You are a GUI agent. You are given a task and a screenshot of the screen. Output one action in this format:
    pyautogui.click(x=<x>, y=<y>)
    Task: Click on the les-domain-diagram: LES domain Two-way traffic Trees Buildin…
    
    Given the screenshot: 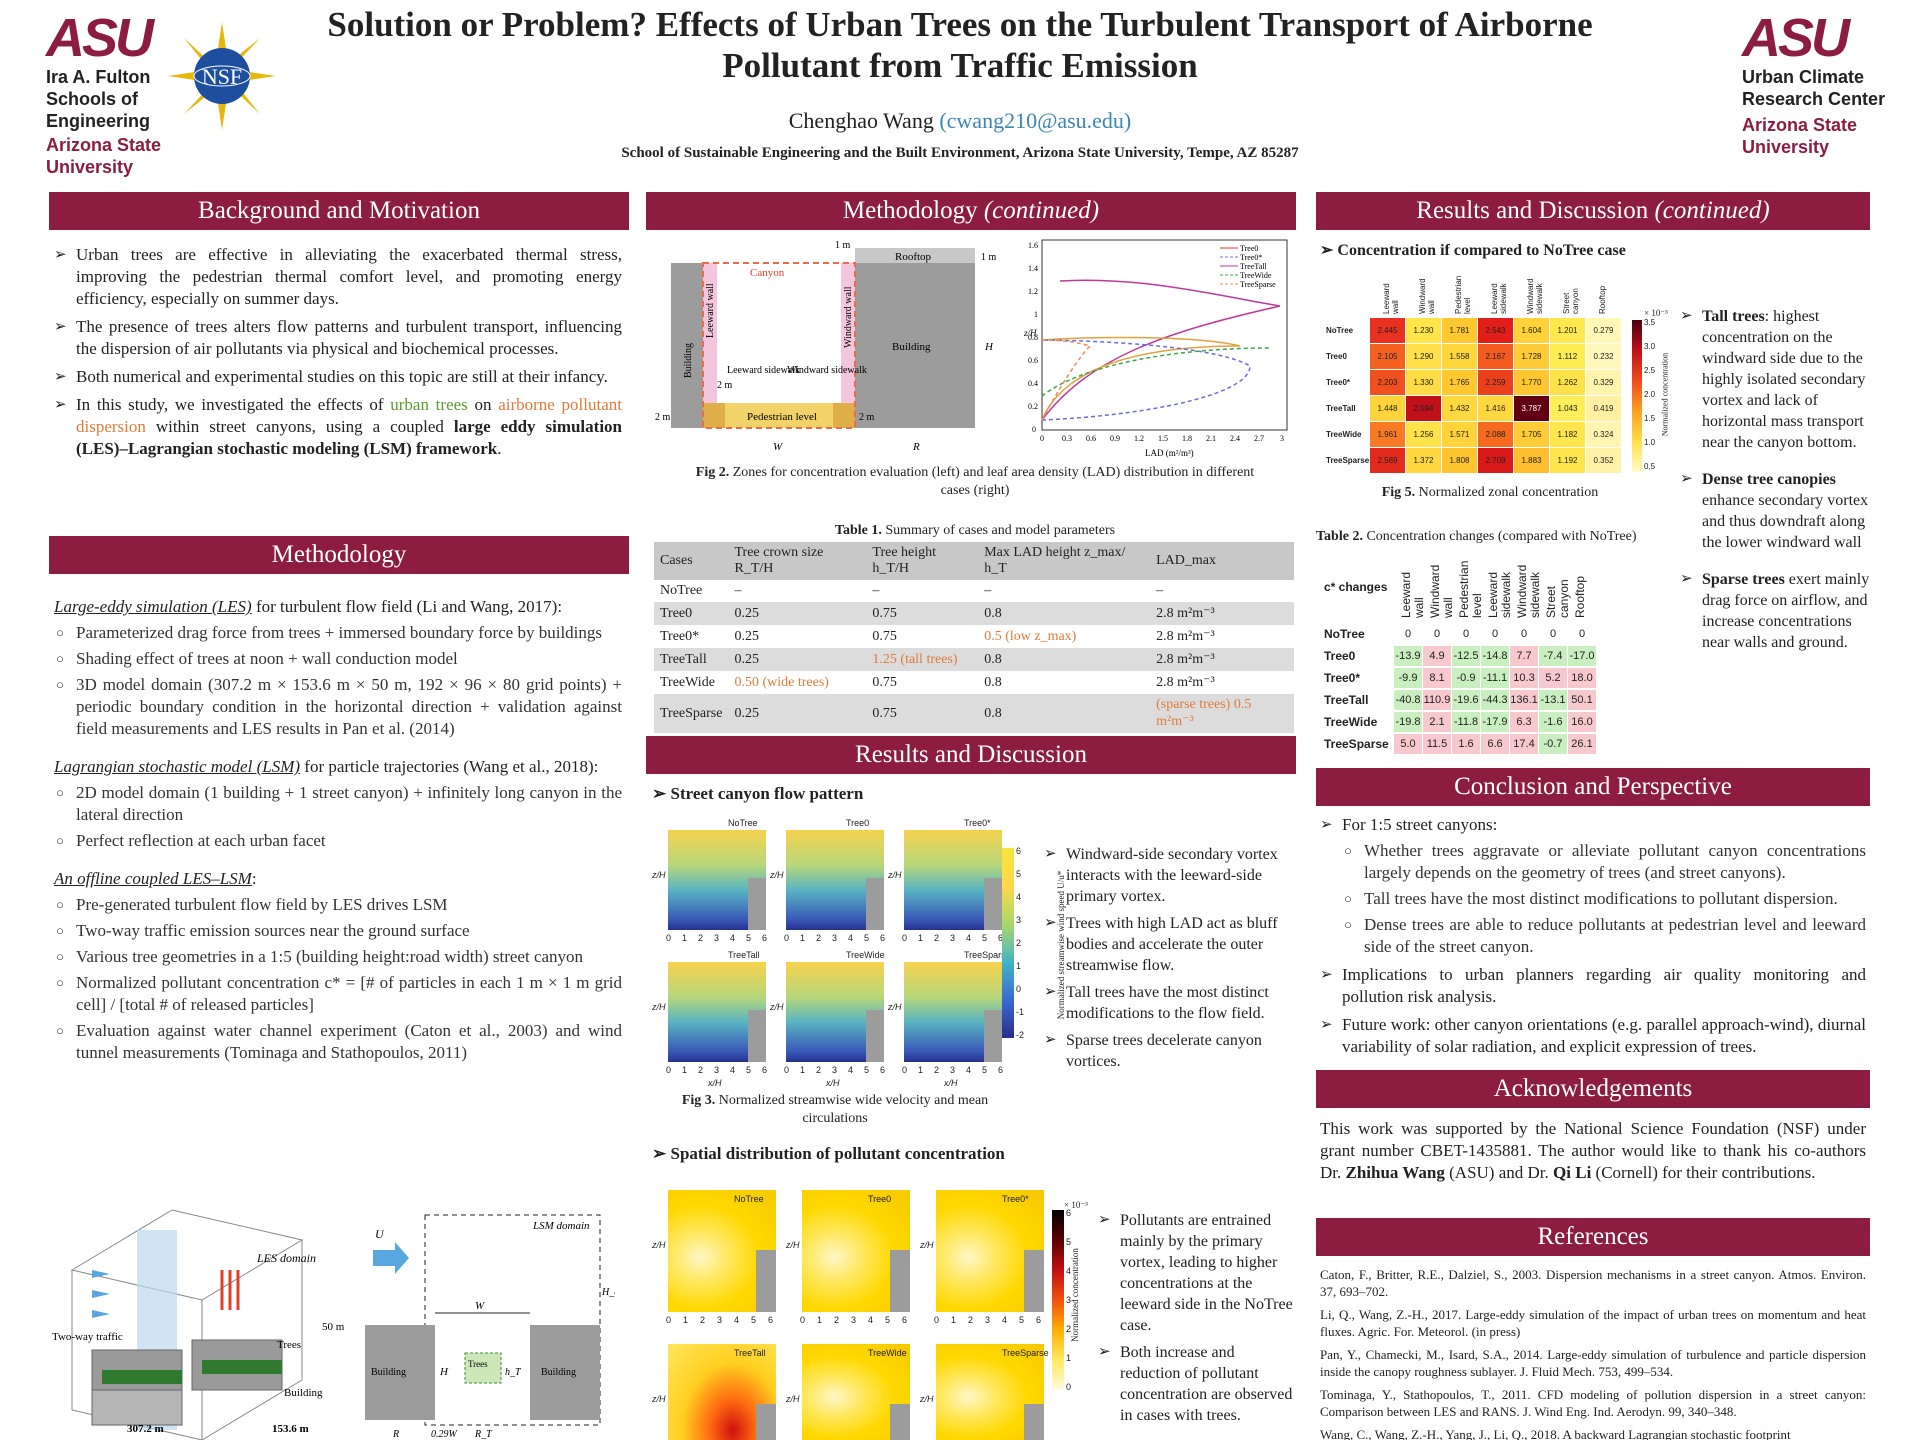 What is the action you would take?
    pyautogui.click(x=198, y=1324)
    